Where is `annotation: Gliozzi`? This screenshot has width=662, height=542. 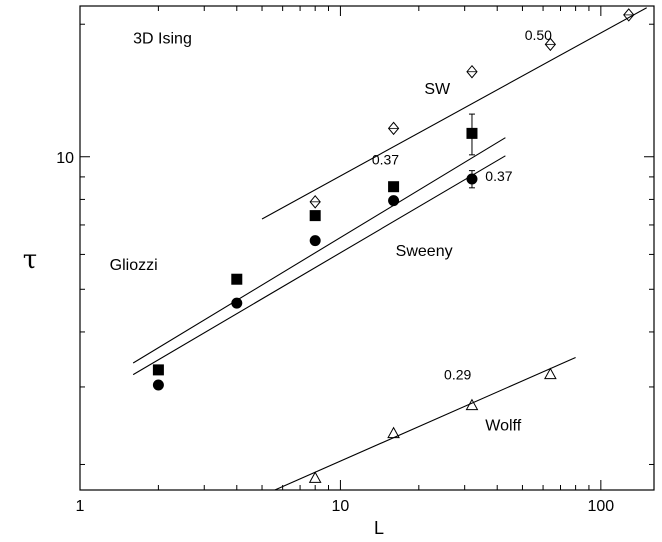 annotation: Gliozzi is located at coordinates (134, 265).